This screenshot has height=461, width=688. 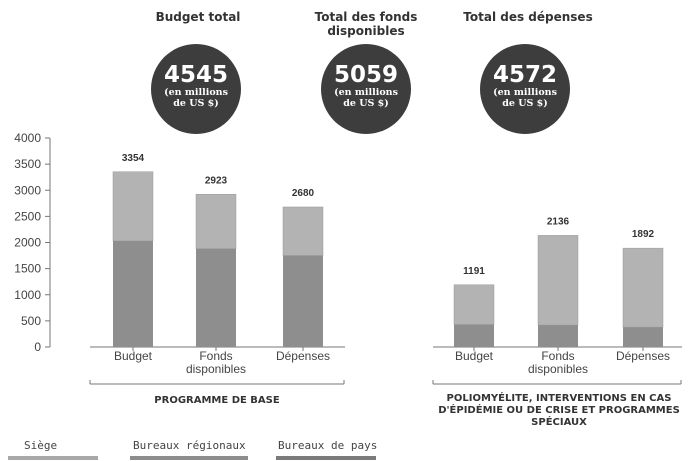 I want to click on kpi-title-budget: Budget total, so click(x=198, y=17).